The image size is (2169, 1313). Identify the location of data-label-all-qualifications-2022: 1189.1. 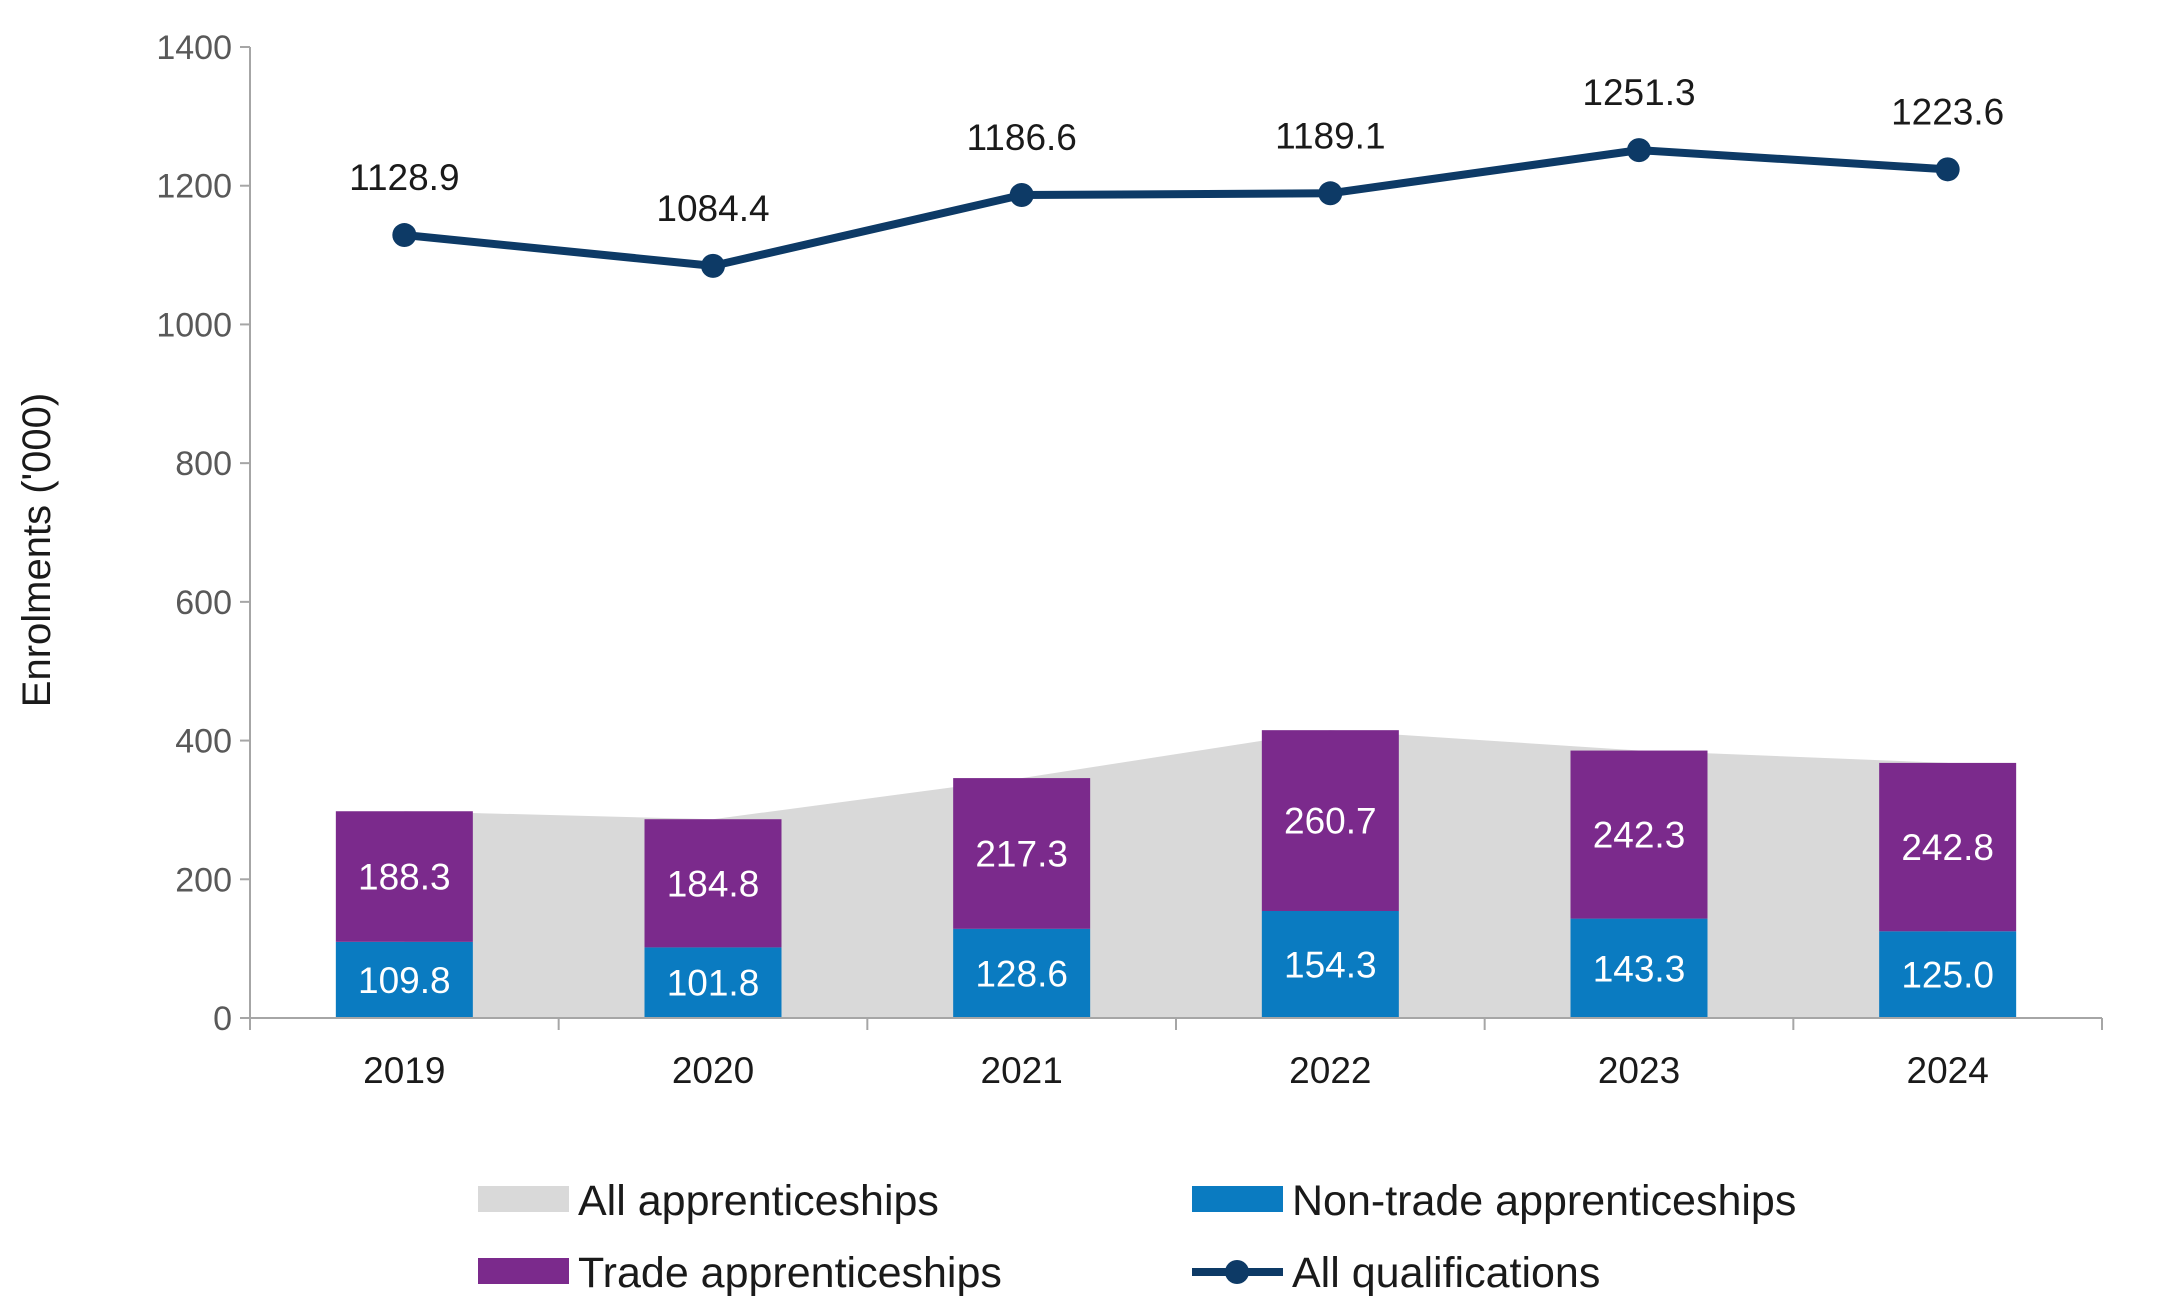
(1330, 135).